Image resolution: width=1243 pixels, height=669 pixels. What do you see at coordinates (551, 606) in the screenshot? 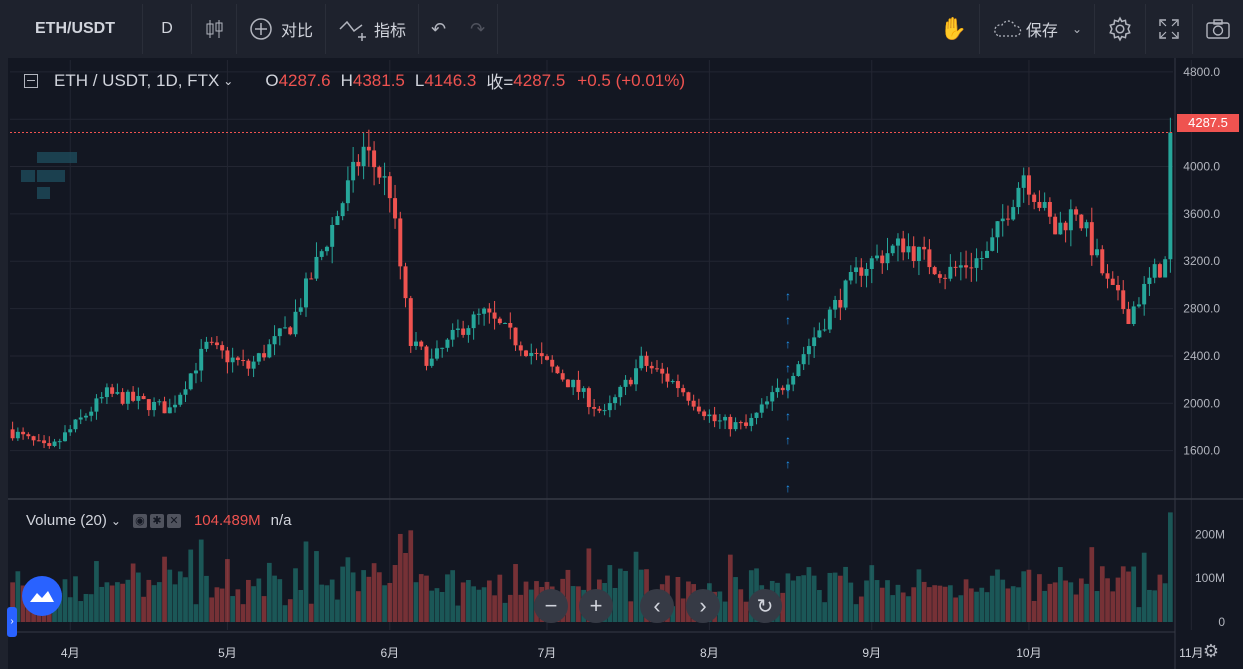
I see `zoom-out-button: −` at bounding box center [551, 606].